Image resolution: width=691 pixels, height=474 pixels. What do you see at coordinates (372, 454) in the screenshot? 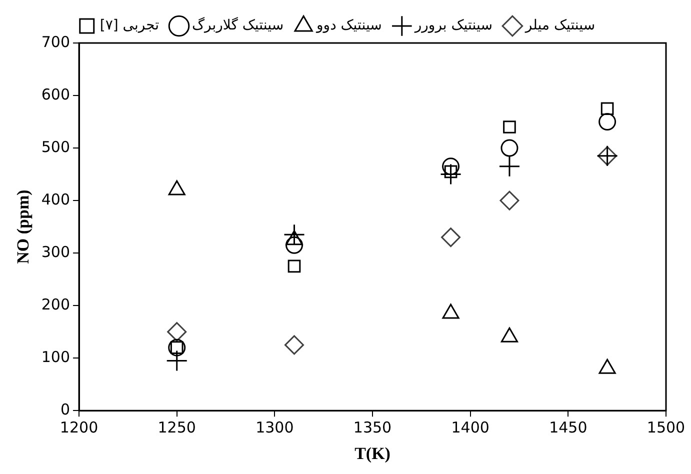
I see `x-axis-title: T(K)` at bounding box center [372, 454].